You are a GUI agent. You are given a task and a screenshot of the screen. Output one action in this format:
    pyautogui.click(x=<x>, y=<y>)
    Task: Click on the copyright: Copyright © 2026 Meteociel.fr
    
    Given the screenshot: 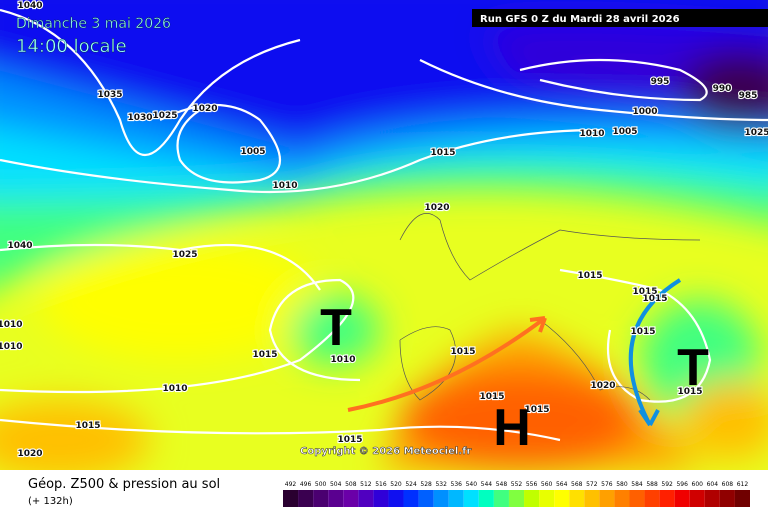 What is the action you would take?
    pyautogui.click(x=385, y=451)
    